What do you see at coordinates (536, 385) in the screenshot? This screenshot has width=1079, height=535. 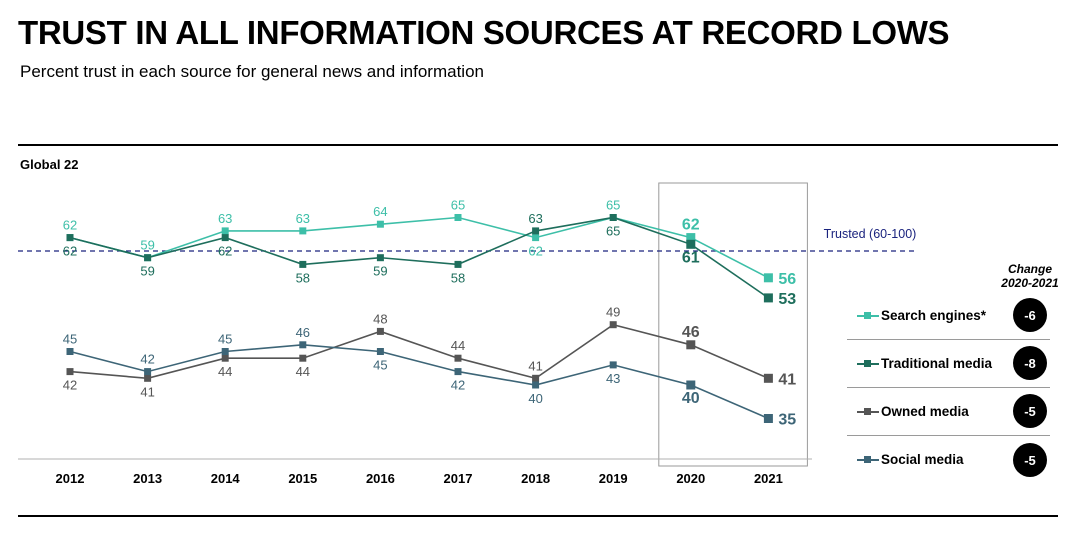 I see `data-point-social-media-2018` at bounding box center [536, 385].